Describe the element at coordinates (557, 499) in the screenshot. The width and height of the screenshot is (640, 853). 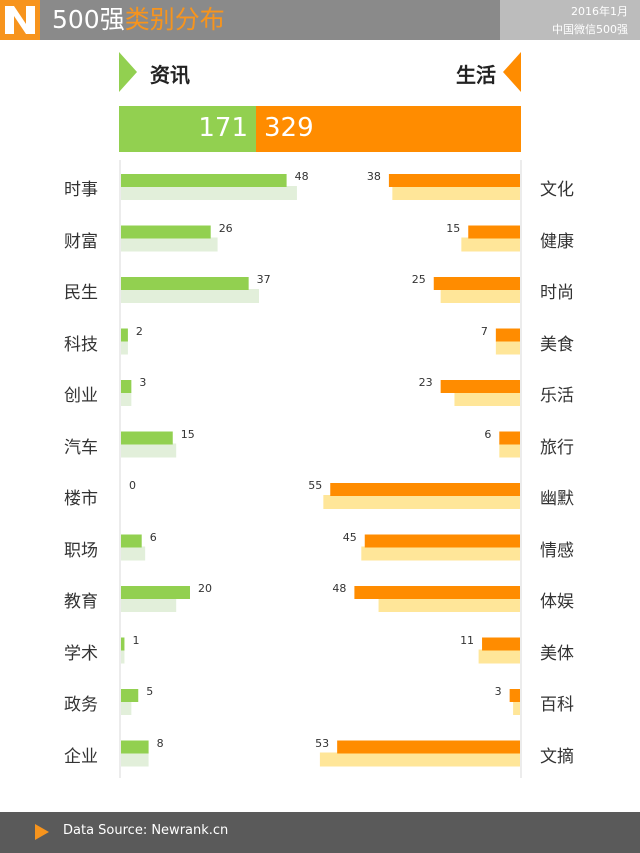
I see `right-category-label: 幽默` at that location.